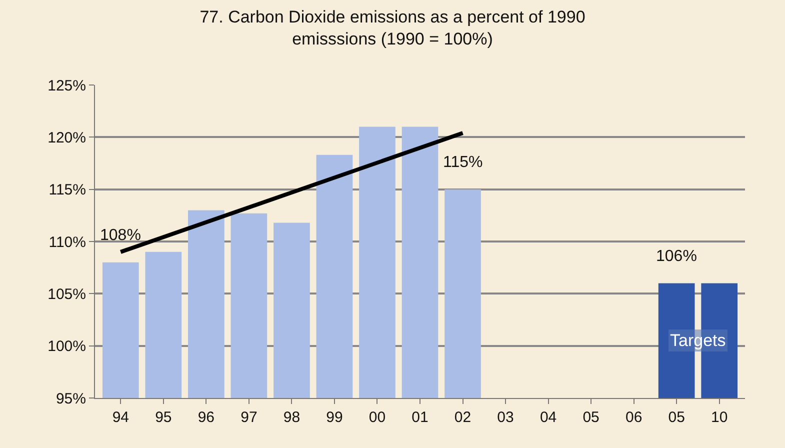  What do you see at coordinates (67, 294) in the screenshot?
I see `y-tick-label: 105%` at bounding box center [67, 294].